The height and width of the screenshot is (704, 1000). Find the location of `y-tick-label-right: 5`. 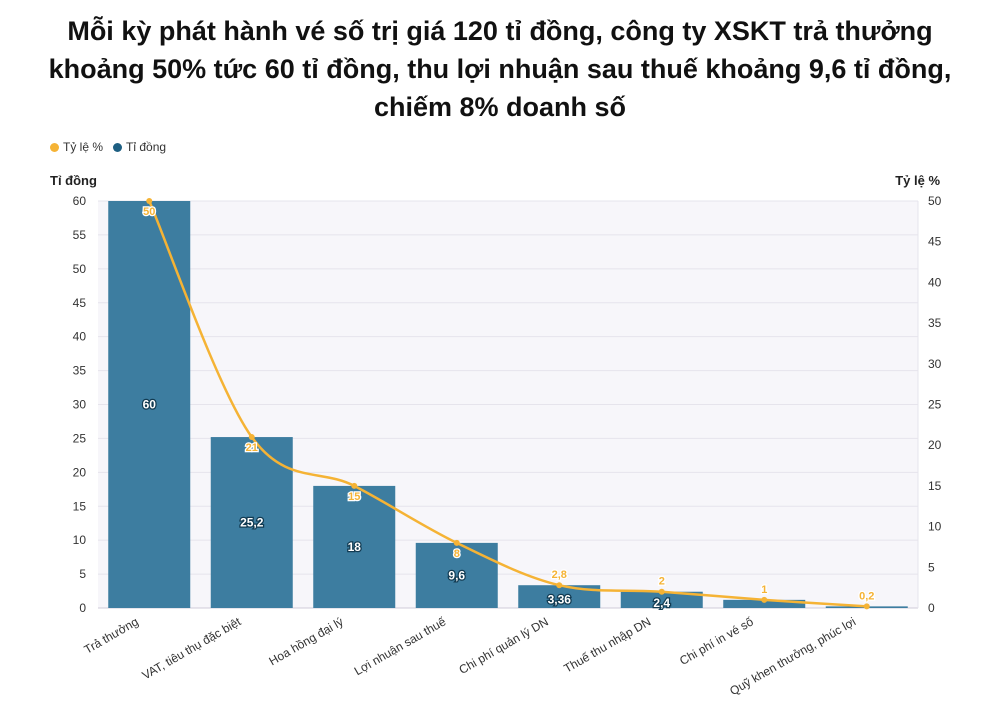

y-tick-label-right: 5 is located at coordinates (931, 567).